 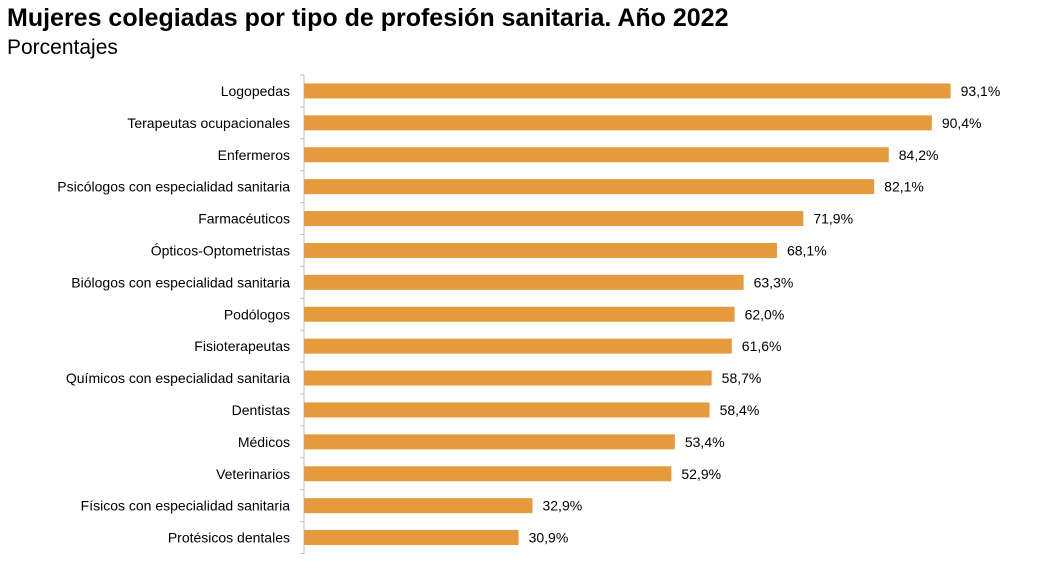 What do you see at coordinates (807, 250) in the screenshot?
I see `data-label: 68,1%` at bounding box center [807, 250].